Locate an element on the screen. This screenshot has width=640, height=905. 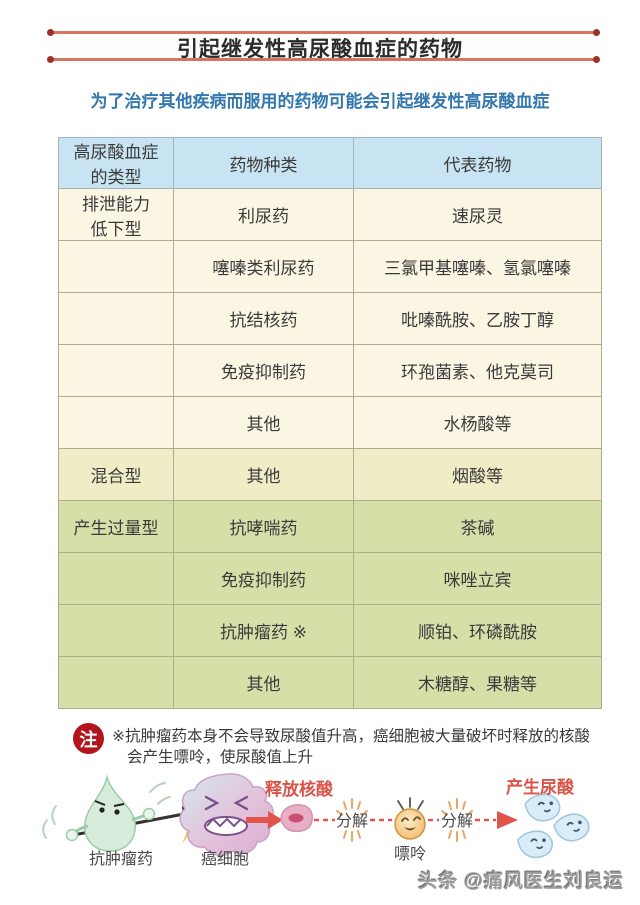
cell-drug-class: 噻嗪类利尿药 is located at coordinates (263, 266).